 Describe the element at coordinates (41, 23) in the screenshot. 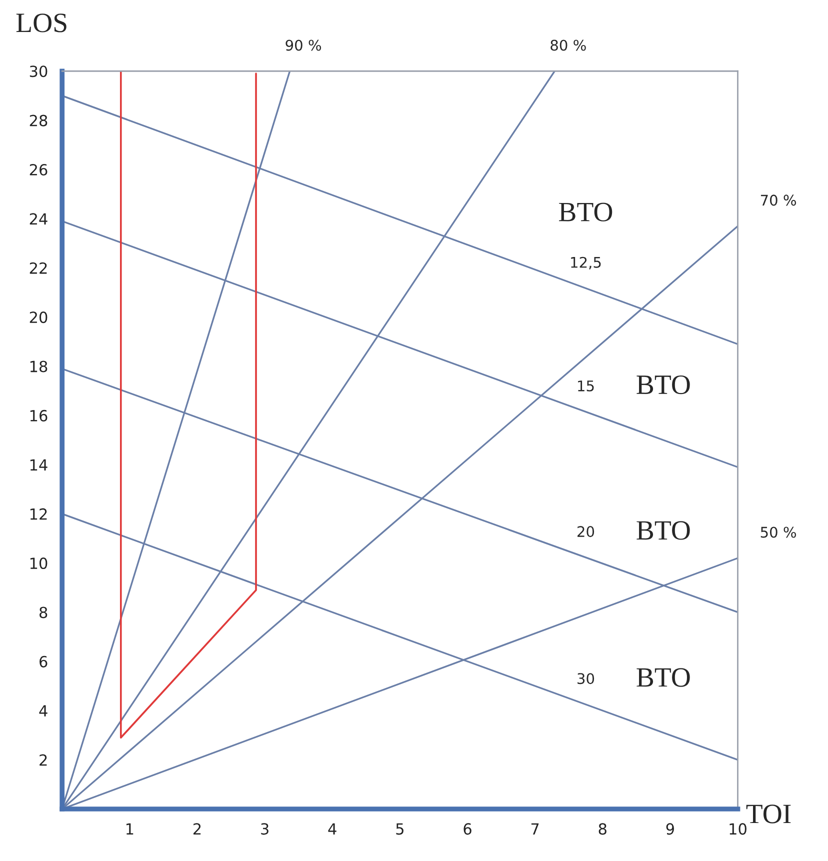

I see `y-axis-title: LOS` at that location.